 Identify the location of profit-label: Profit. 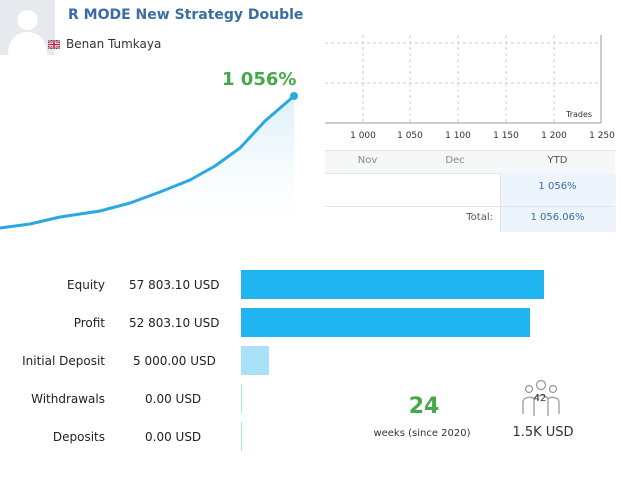
(89, 323).